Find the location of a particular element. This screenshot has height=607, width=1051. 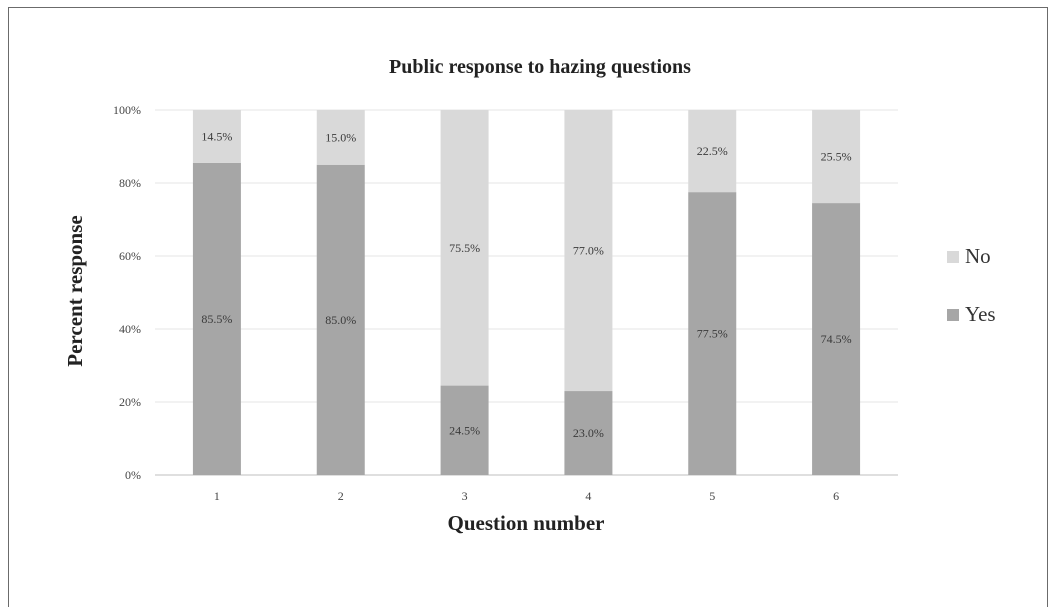

data-label: 85.5% is located at coordinates (216, 319).